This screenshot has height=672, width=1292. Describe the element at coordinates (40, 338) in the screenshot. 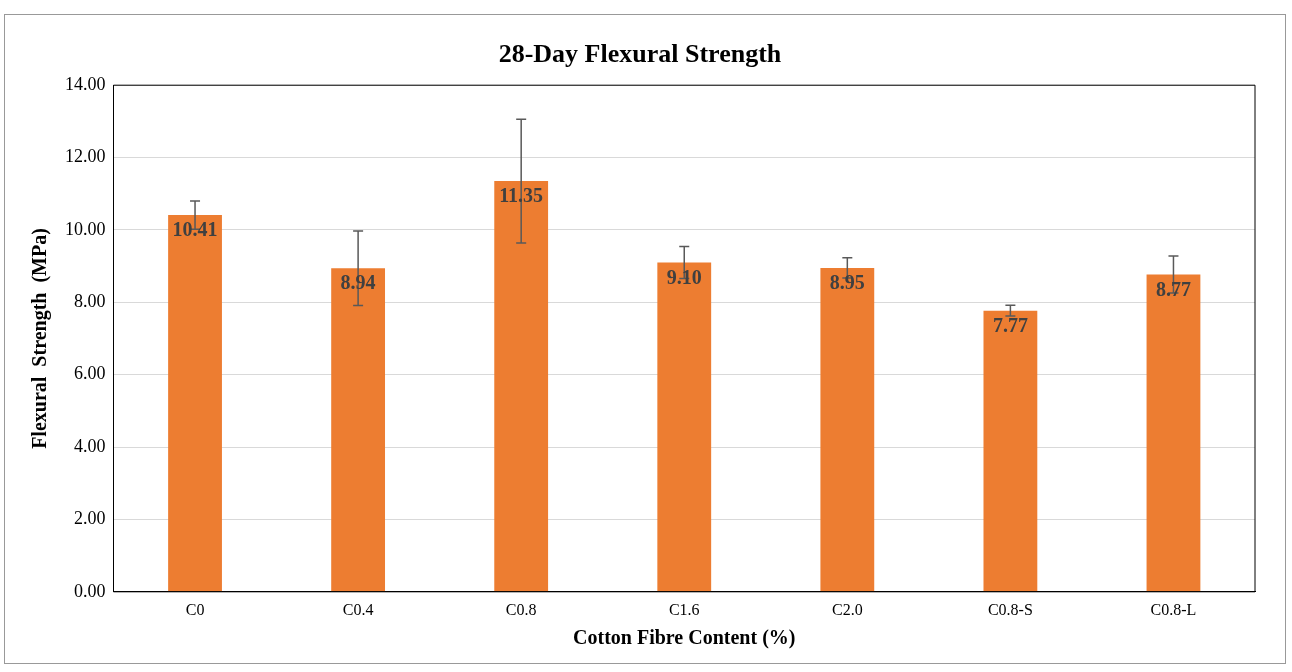

I see `y-axis-title: Flexural Strength (MPa)` at that location.